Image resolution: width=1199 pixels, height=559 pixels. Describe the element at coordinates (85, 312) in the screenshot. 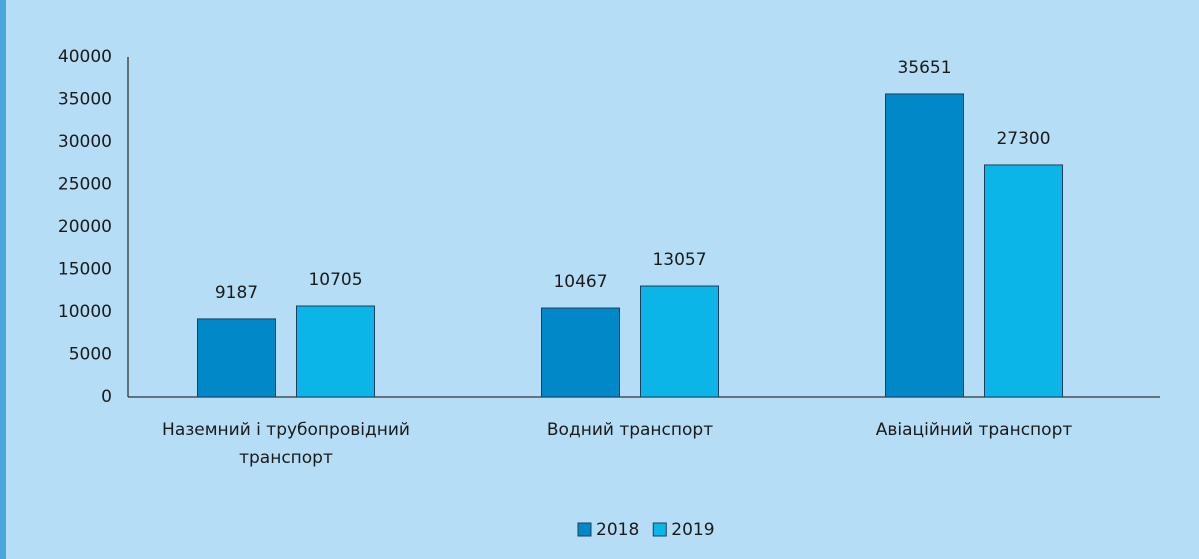

I see `y-tick-label: 10000` at that location.